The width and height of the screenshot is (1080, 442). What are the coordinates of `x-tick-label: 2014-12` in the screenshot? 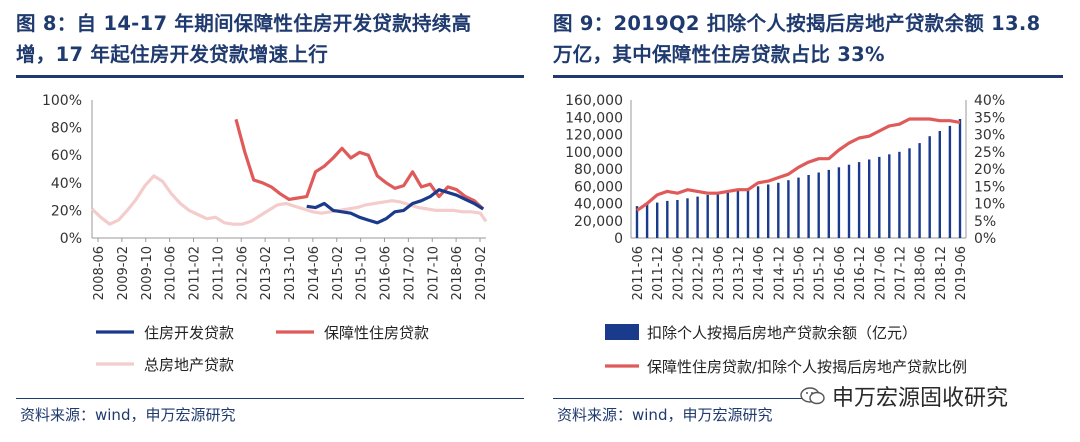 It's located at (779, 273).